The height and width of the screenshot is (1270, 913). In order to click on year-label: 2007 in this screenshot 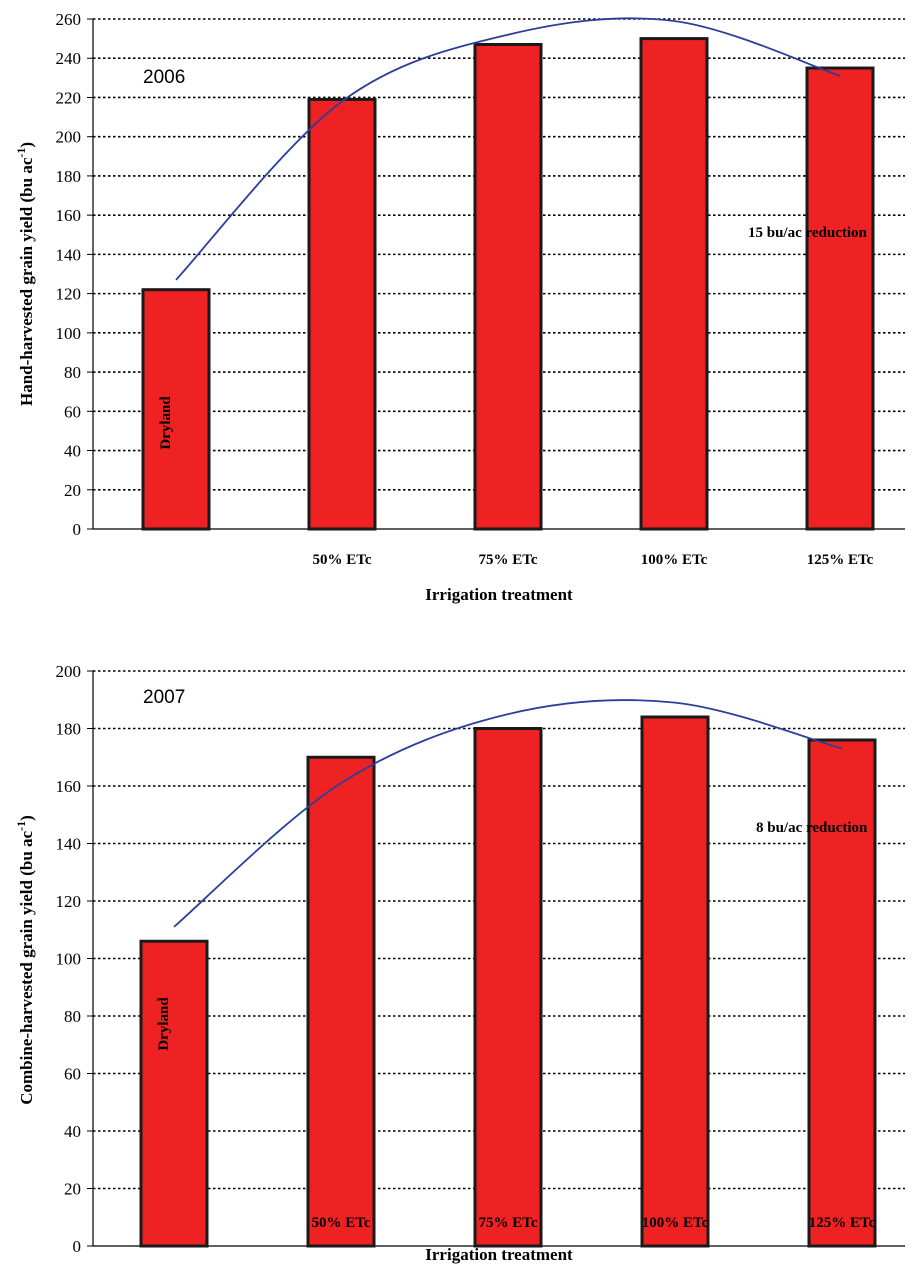, I will do `click(164, 697)`.